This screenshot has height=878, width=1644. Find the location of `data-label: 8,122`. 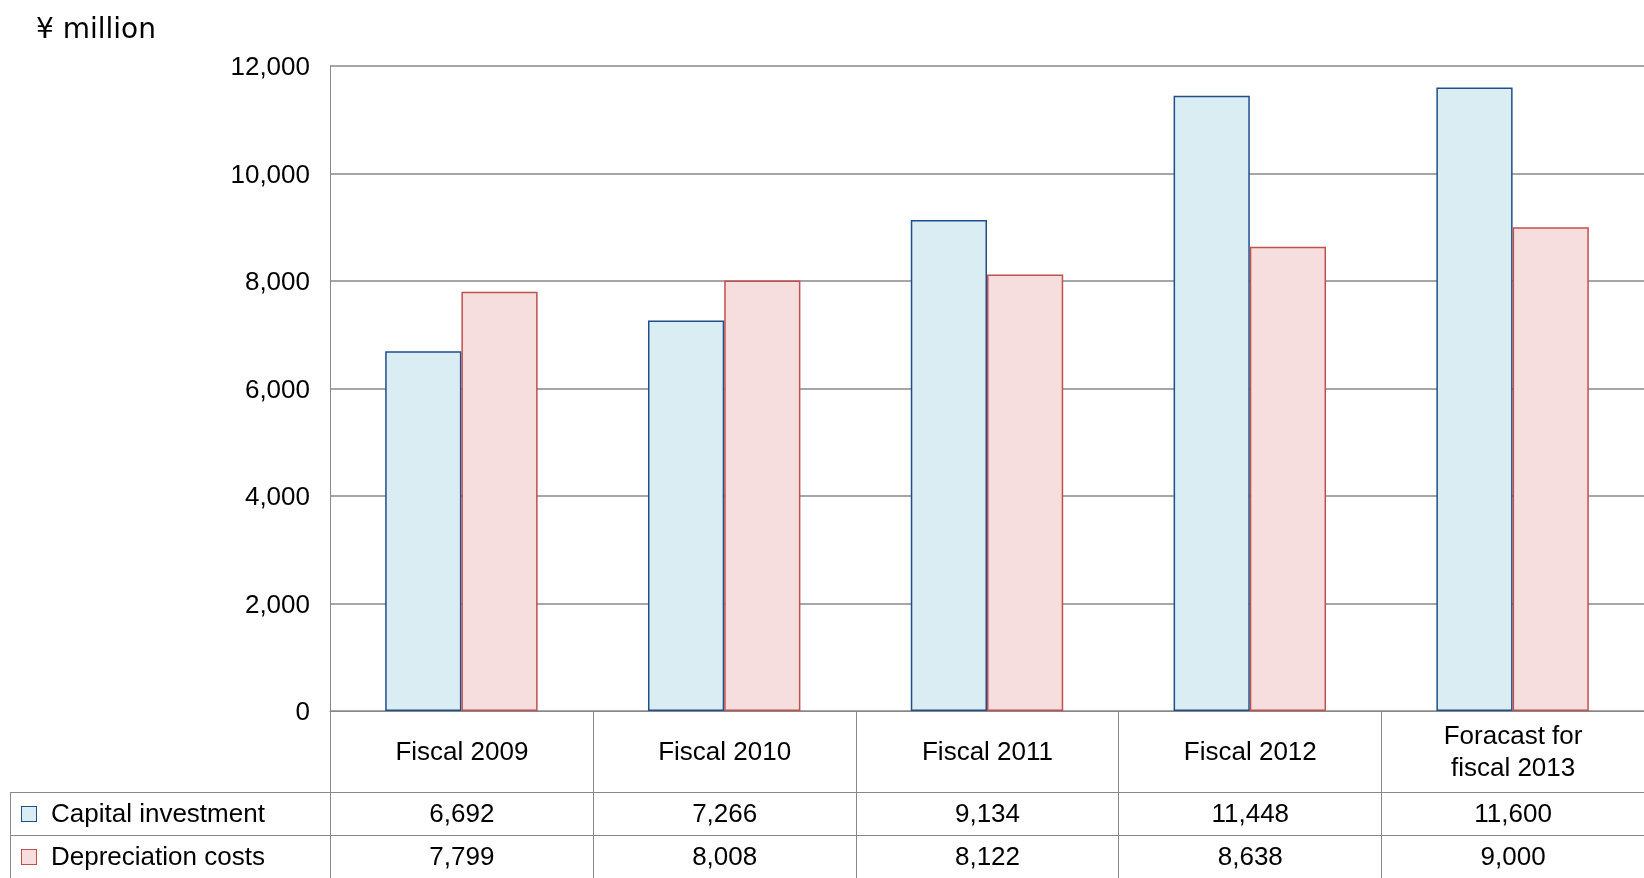

data-label: 8,122 is located at coordinates (987, 856).